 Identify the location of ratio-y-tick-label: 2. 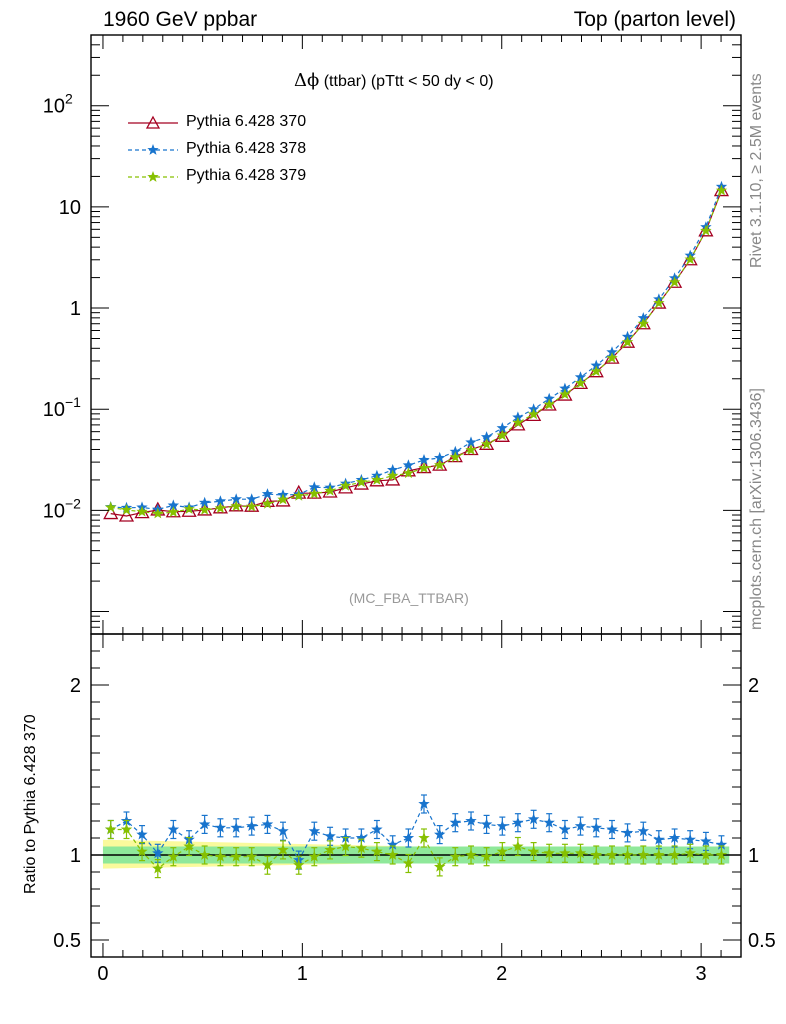
(75, 686).